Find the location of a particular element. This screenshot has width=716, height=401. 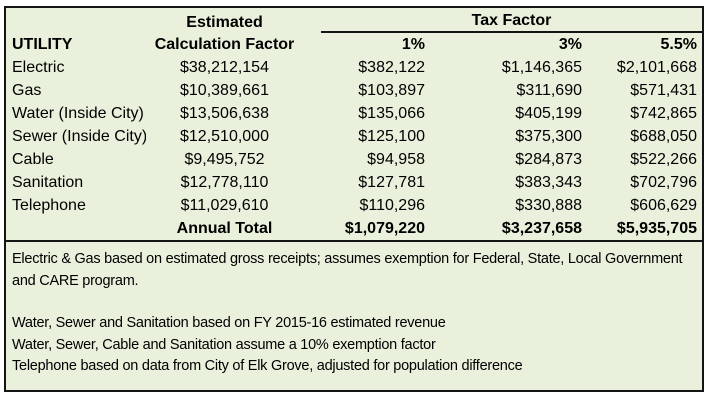

tax-3-cell: $284,873 is located at coordinates (548, 159).